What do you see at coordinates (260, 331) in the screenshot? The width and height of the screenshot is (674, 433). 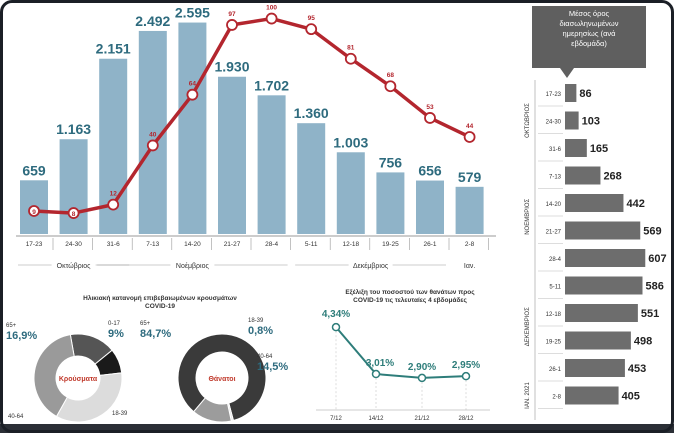 I see `pie-slice-value: 0,8%` at bounding box center [260, 331].